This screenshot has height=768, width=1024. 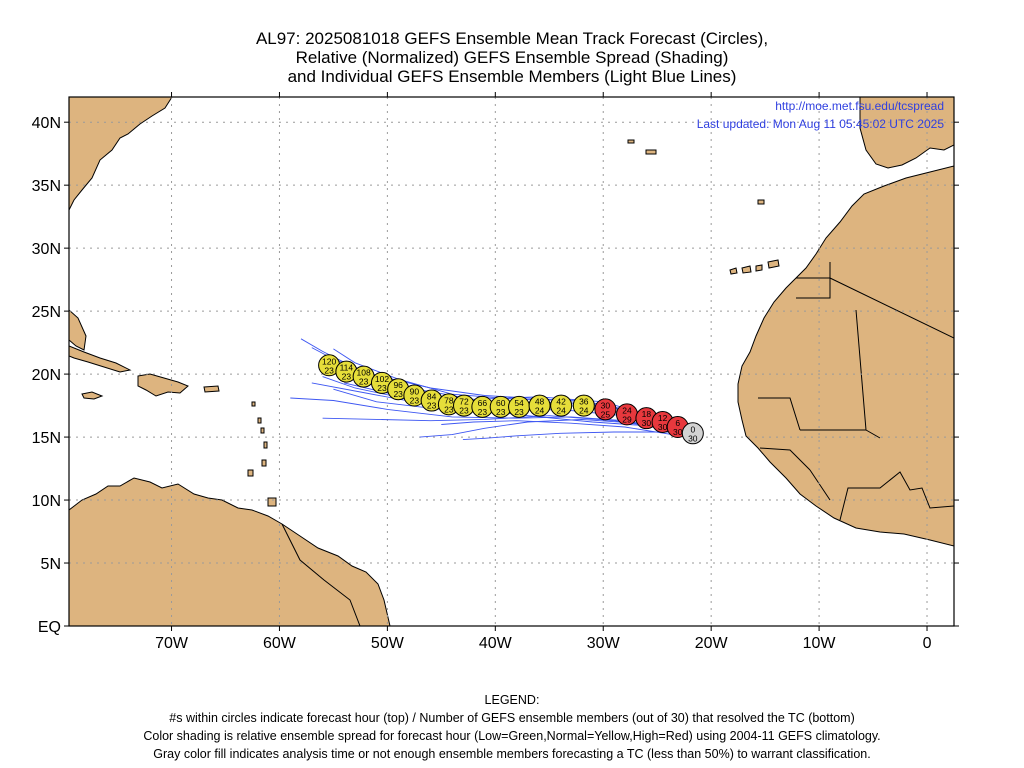 I want to click on puerto-rico-island, so click(x=211, y=389).